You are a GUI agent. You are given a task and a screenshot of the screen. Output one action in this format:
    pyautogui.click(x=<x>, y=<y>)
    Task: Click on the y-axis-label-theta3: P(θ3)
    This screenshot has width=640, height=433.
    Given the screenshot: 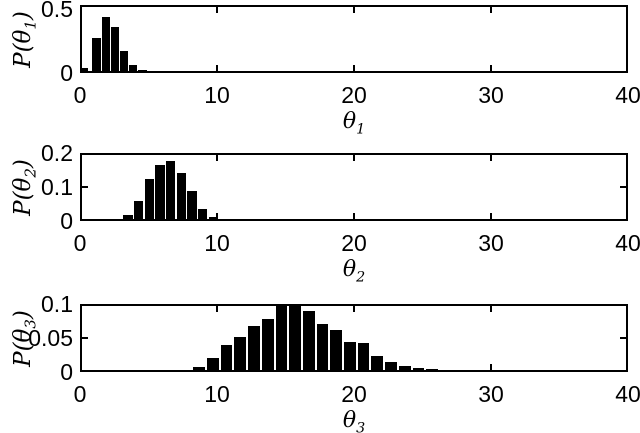 What is the action you would take?
    pyautogui.click(x=23, y=338)
    